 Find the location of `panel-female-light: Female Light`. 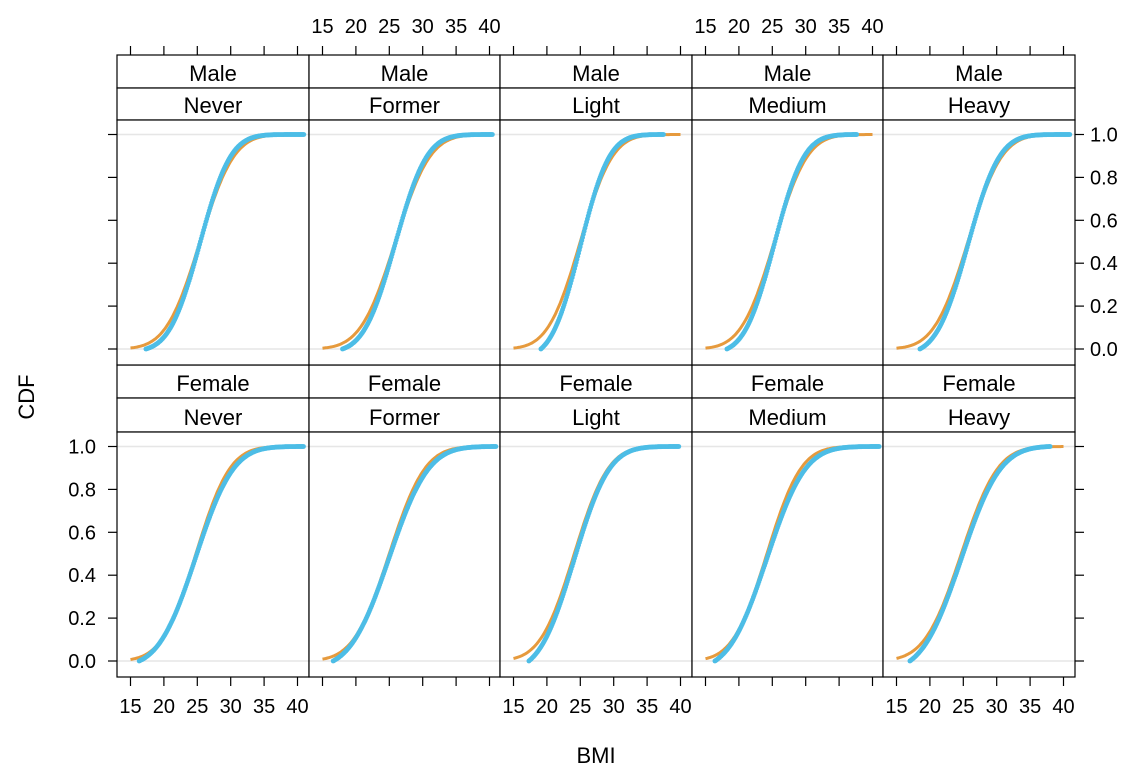

panel-female-light: Female Light is located at coordinates (596, 521).